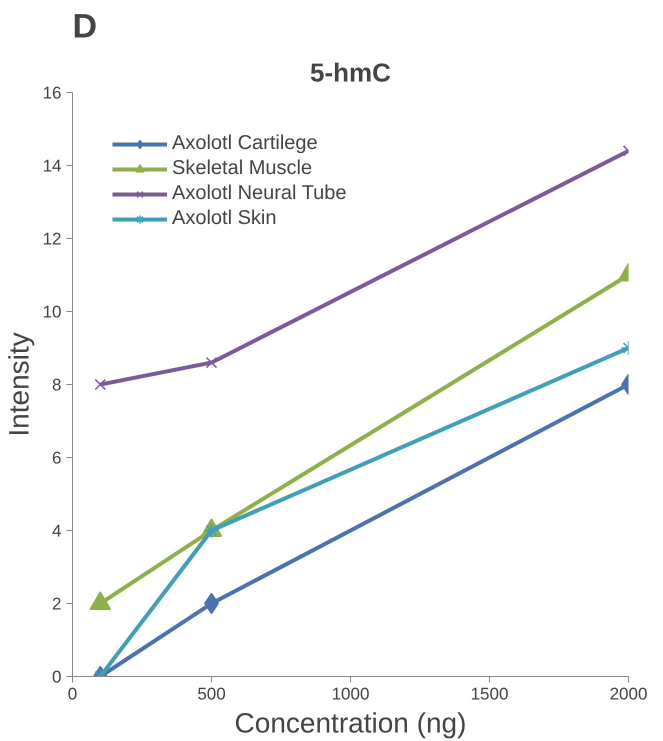  Describe the element at coordinates (19, 384) in the screenshot. I see `y-axis-title: Intensity` at that location.